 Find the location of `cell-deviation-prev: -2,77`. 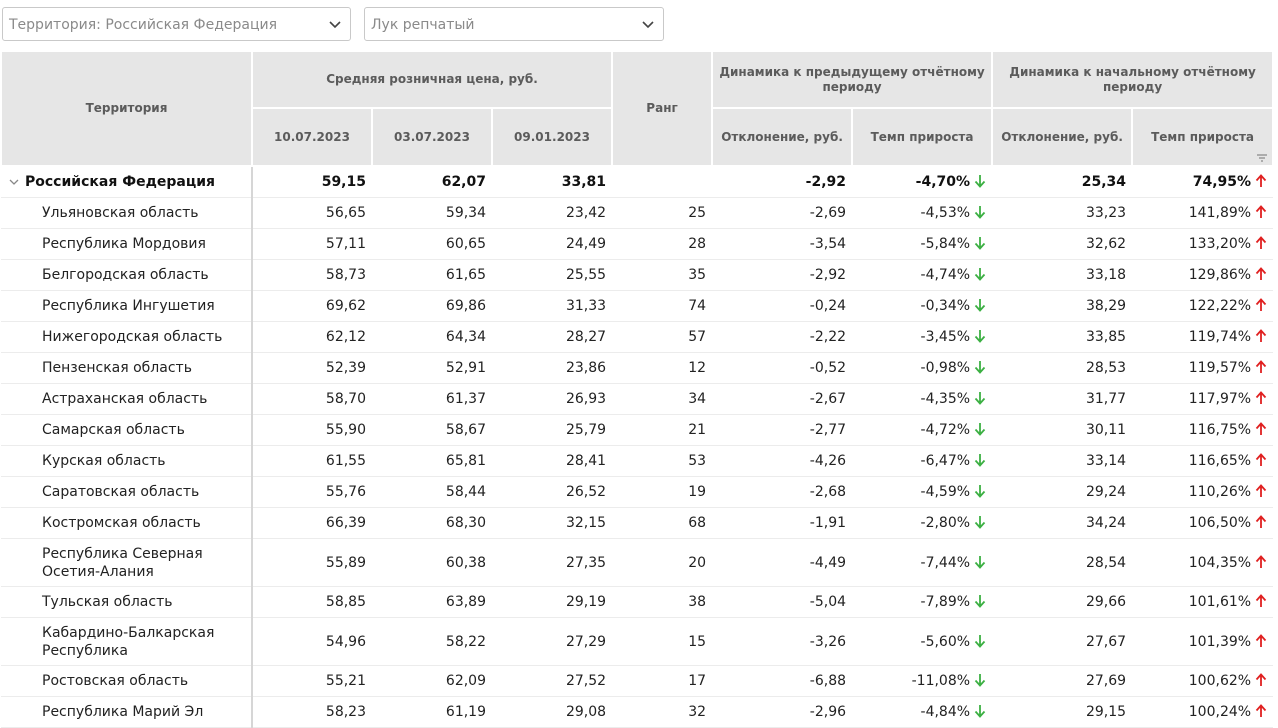

cell-deviation-prev: -2,77 is located at coordinates (782, 430).